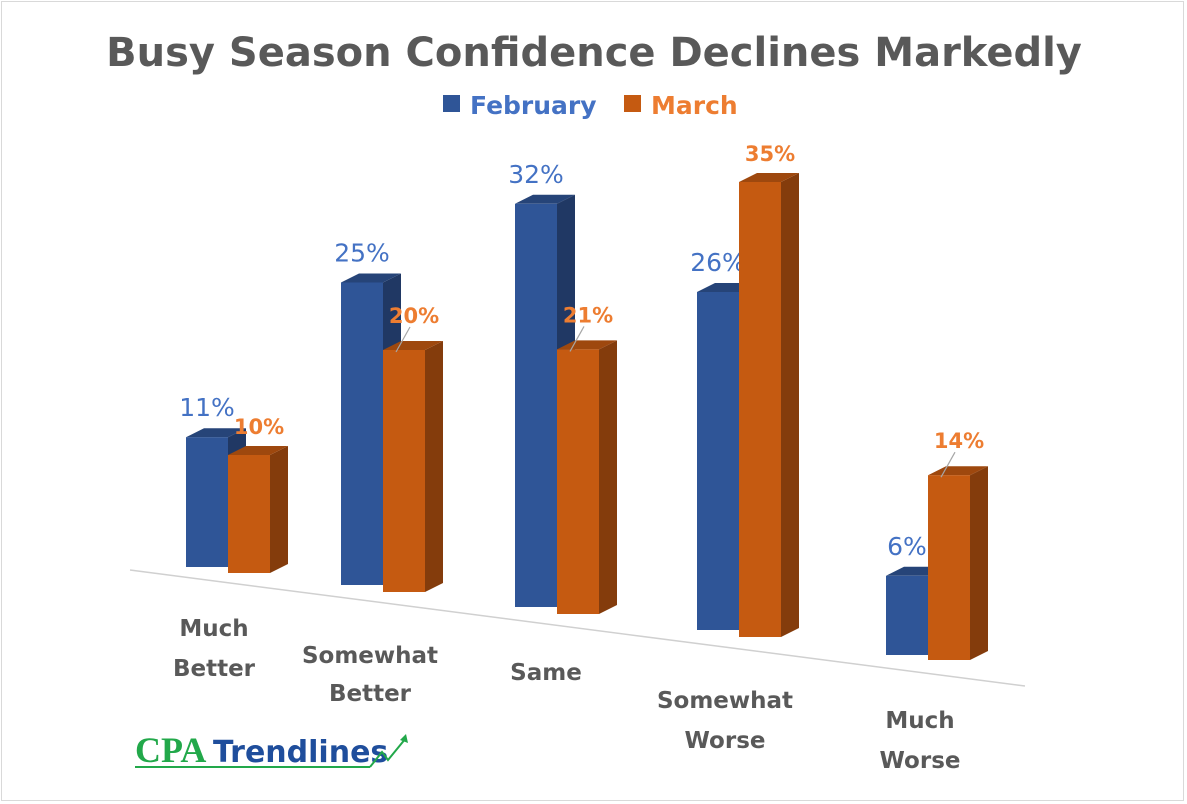  Describe the element at coordinates (533, 105) in the screenshot. I see `legend-label-february: February` at that location.